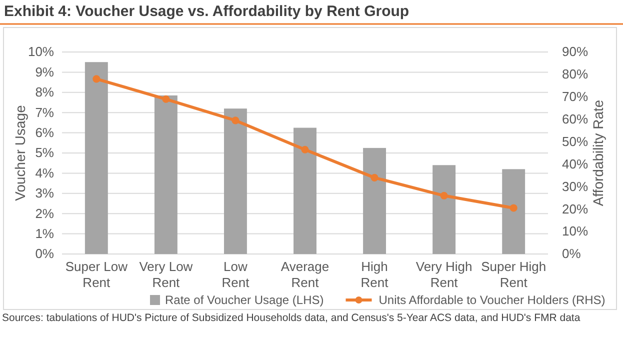  What do you see at coordinates (44, 92) in the screenshot?
I see `y-tick-label: 8%` at bounding box center [44, 92].